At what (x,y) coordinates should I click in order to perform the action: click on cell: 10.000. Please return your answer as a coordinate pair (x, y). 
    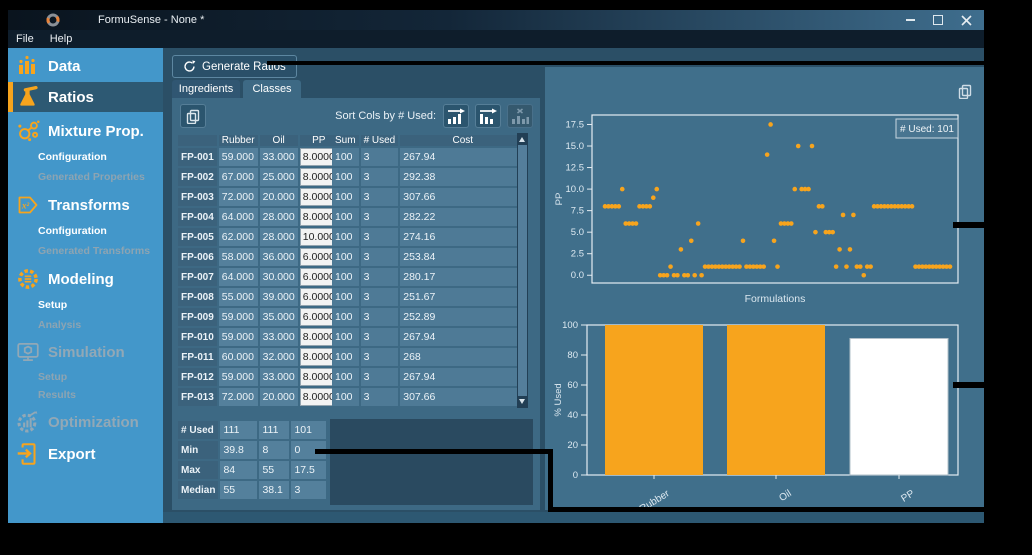
    Looking at the image, I should click on (318, 237).